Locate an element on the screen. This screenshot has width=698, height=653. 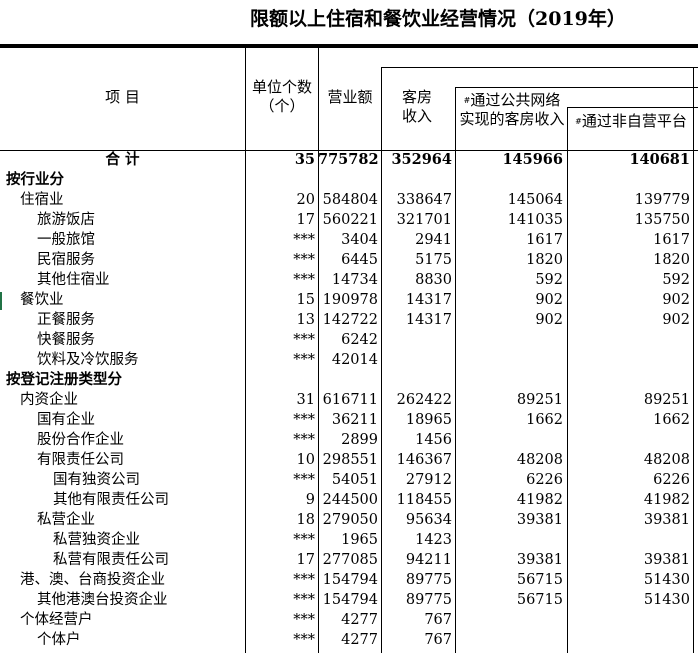
cell-room: 14317 is located at coordinates (428, 320).